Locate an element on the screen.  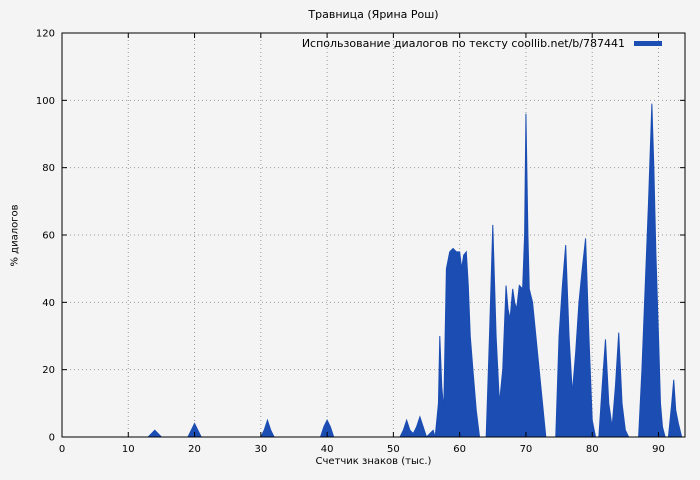
chart-title: Травница (Ярина Рош) is located at coordinates (373, 14).